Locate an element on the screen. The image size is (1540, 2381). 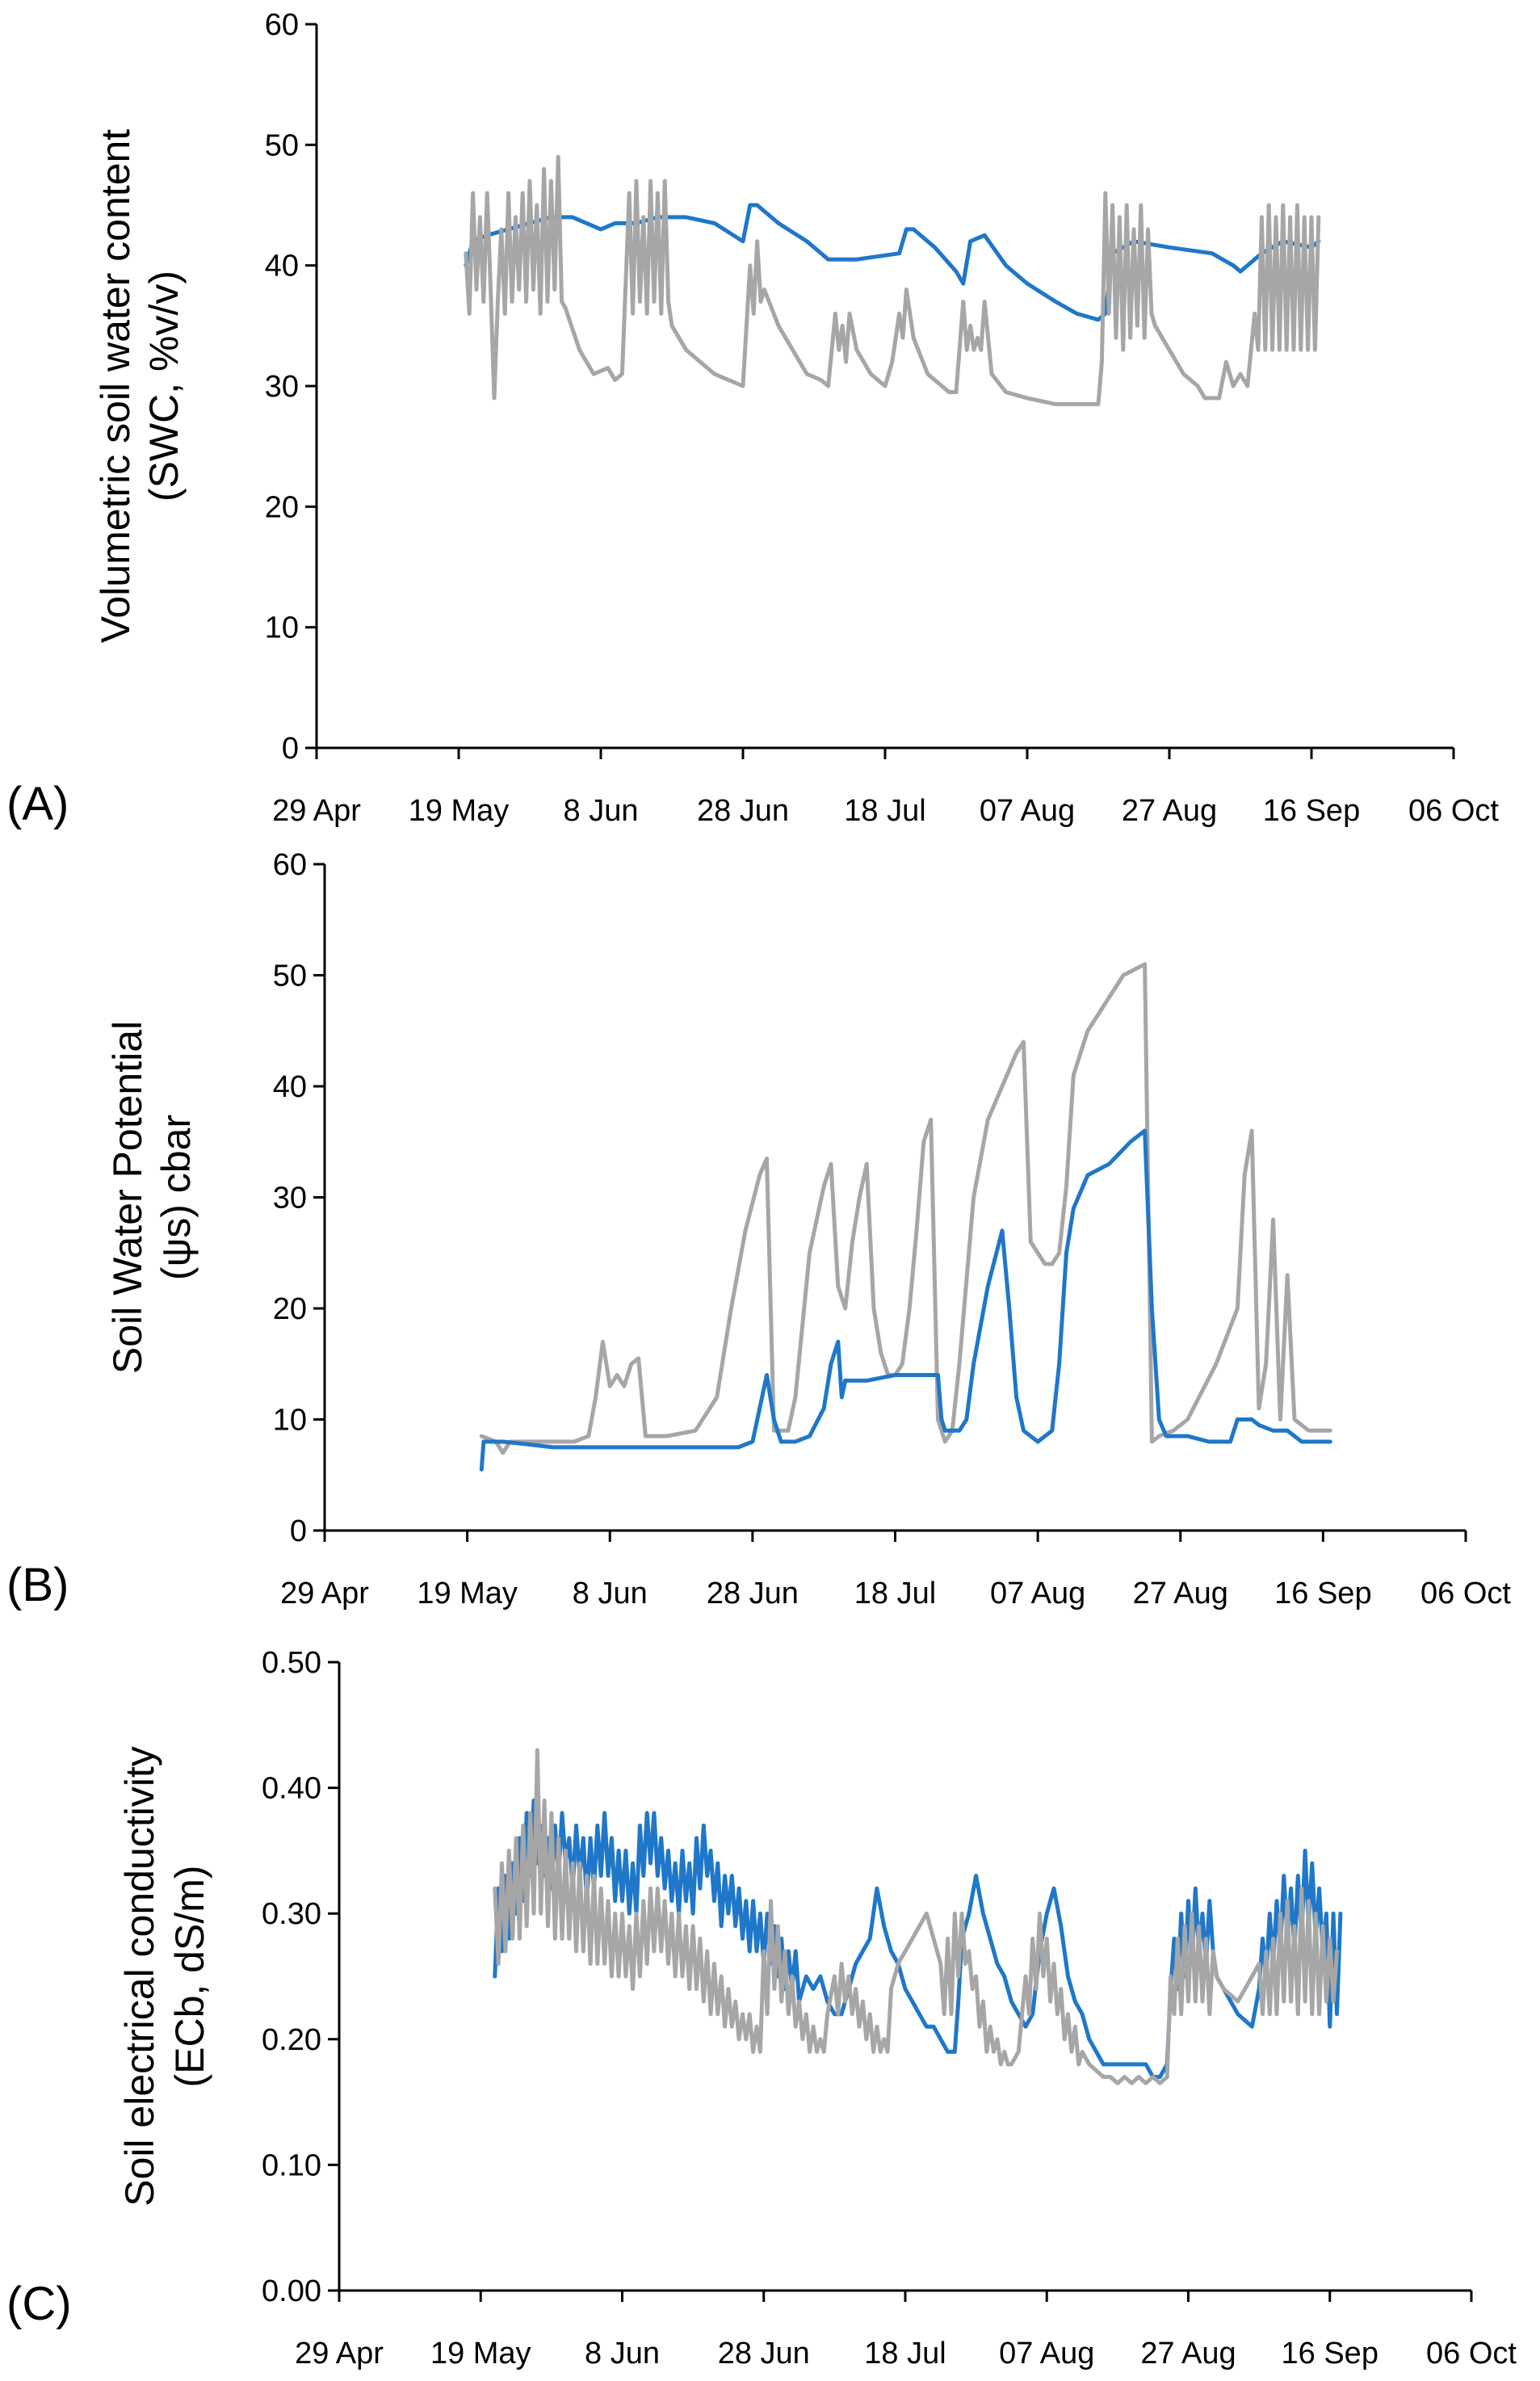
panel-label: (C) is located at coordinates (39, 2304).